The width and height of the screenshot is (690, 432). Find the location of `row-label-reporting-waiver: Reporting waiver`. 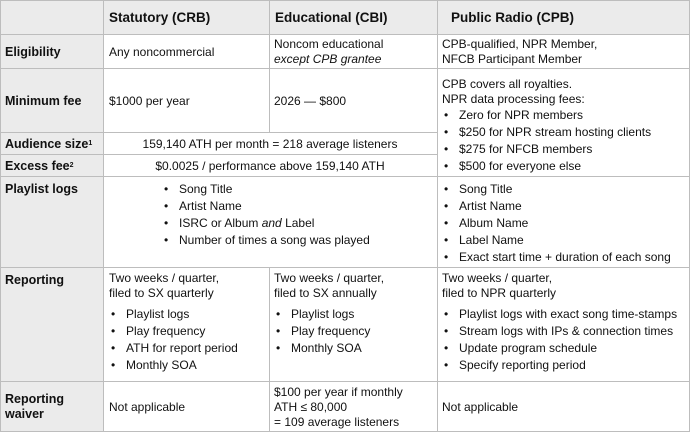

row-label-reporting-waiver: Reporting waiver is located at coordinates (51, 407).